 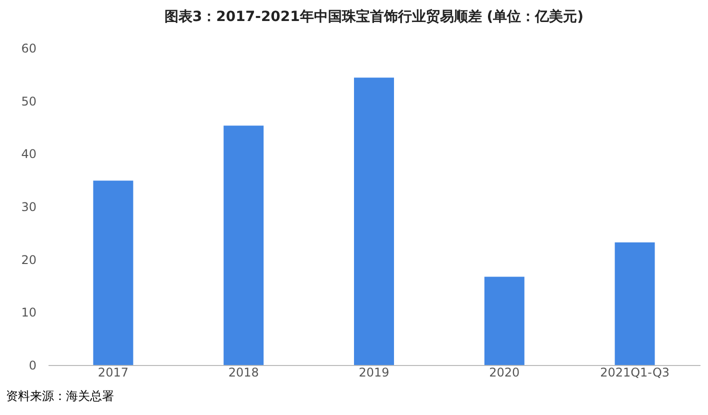 What do you see at coordinates (28, 259) in the screenshot?
I see `y-tick-label: 20` at bounding box center [28, 259].